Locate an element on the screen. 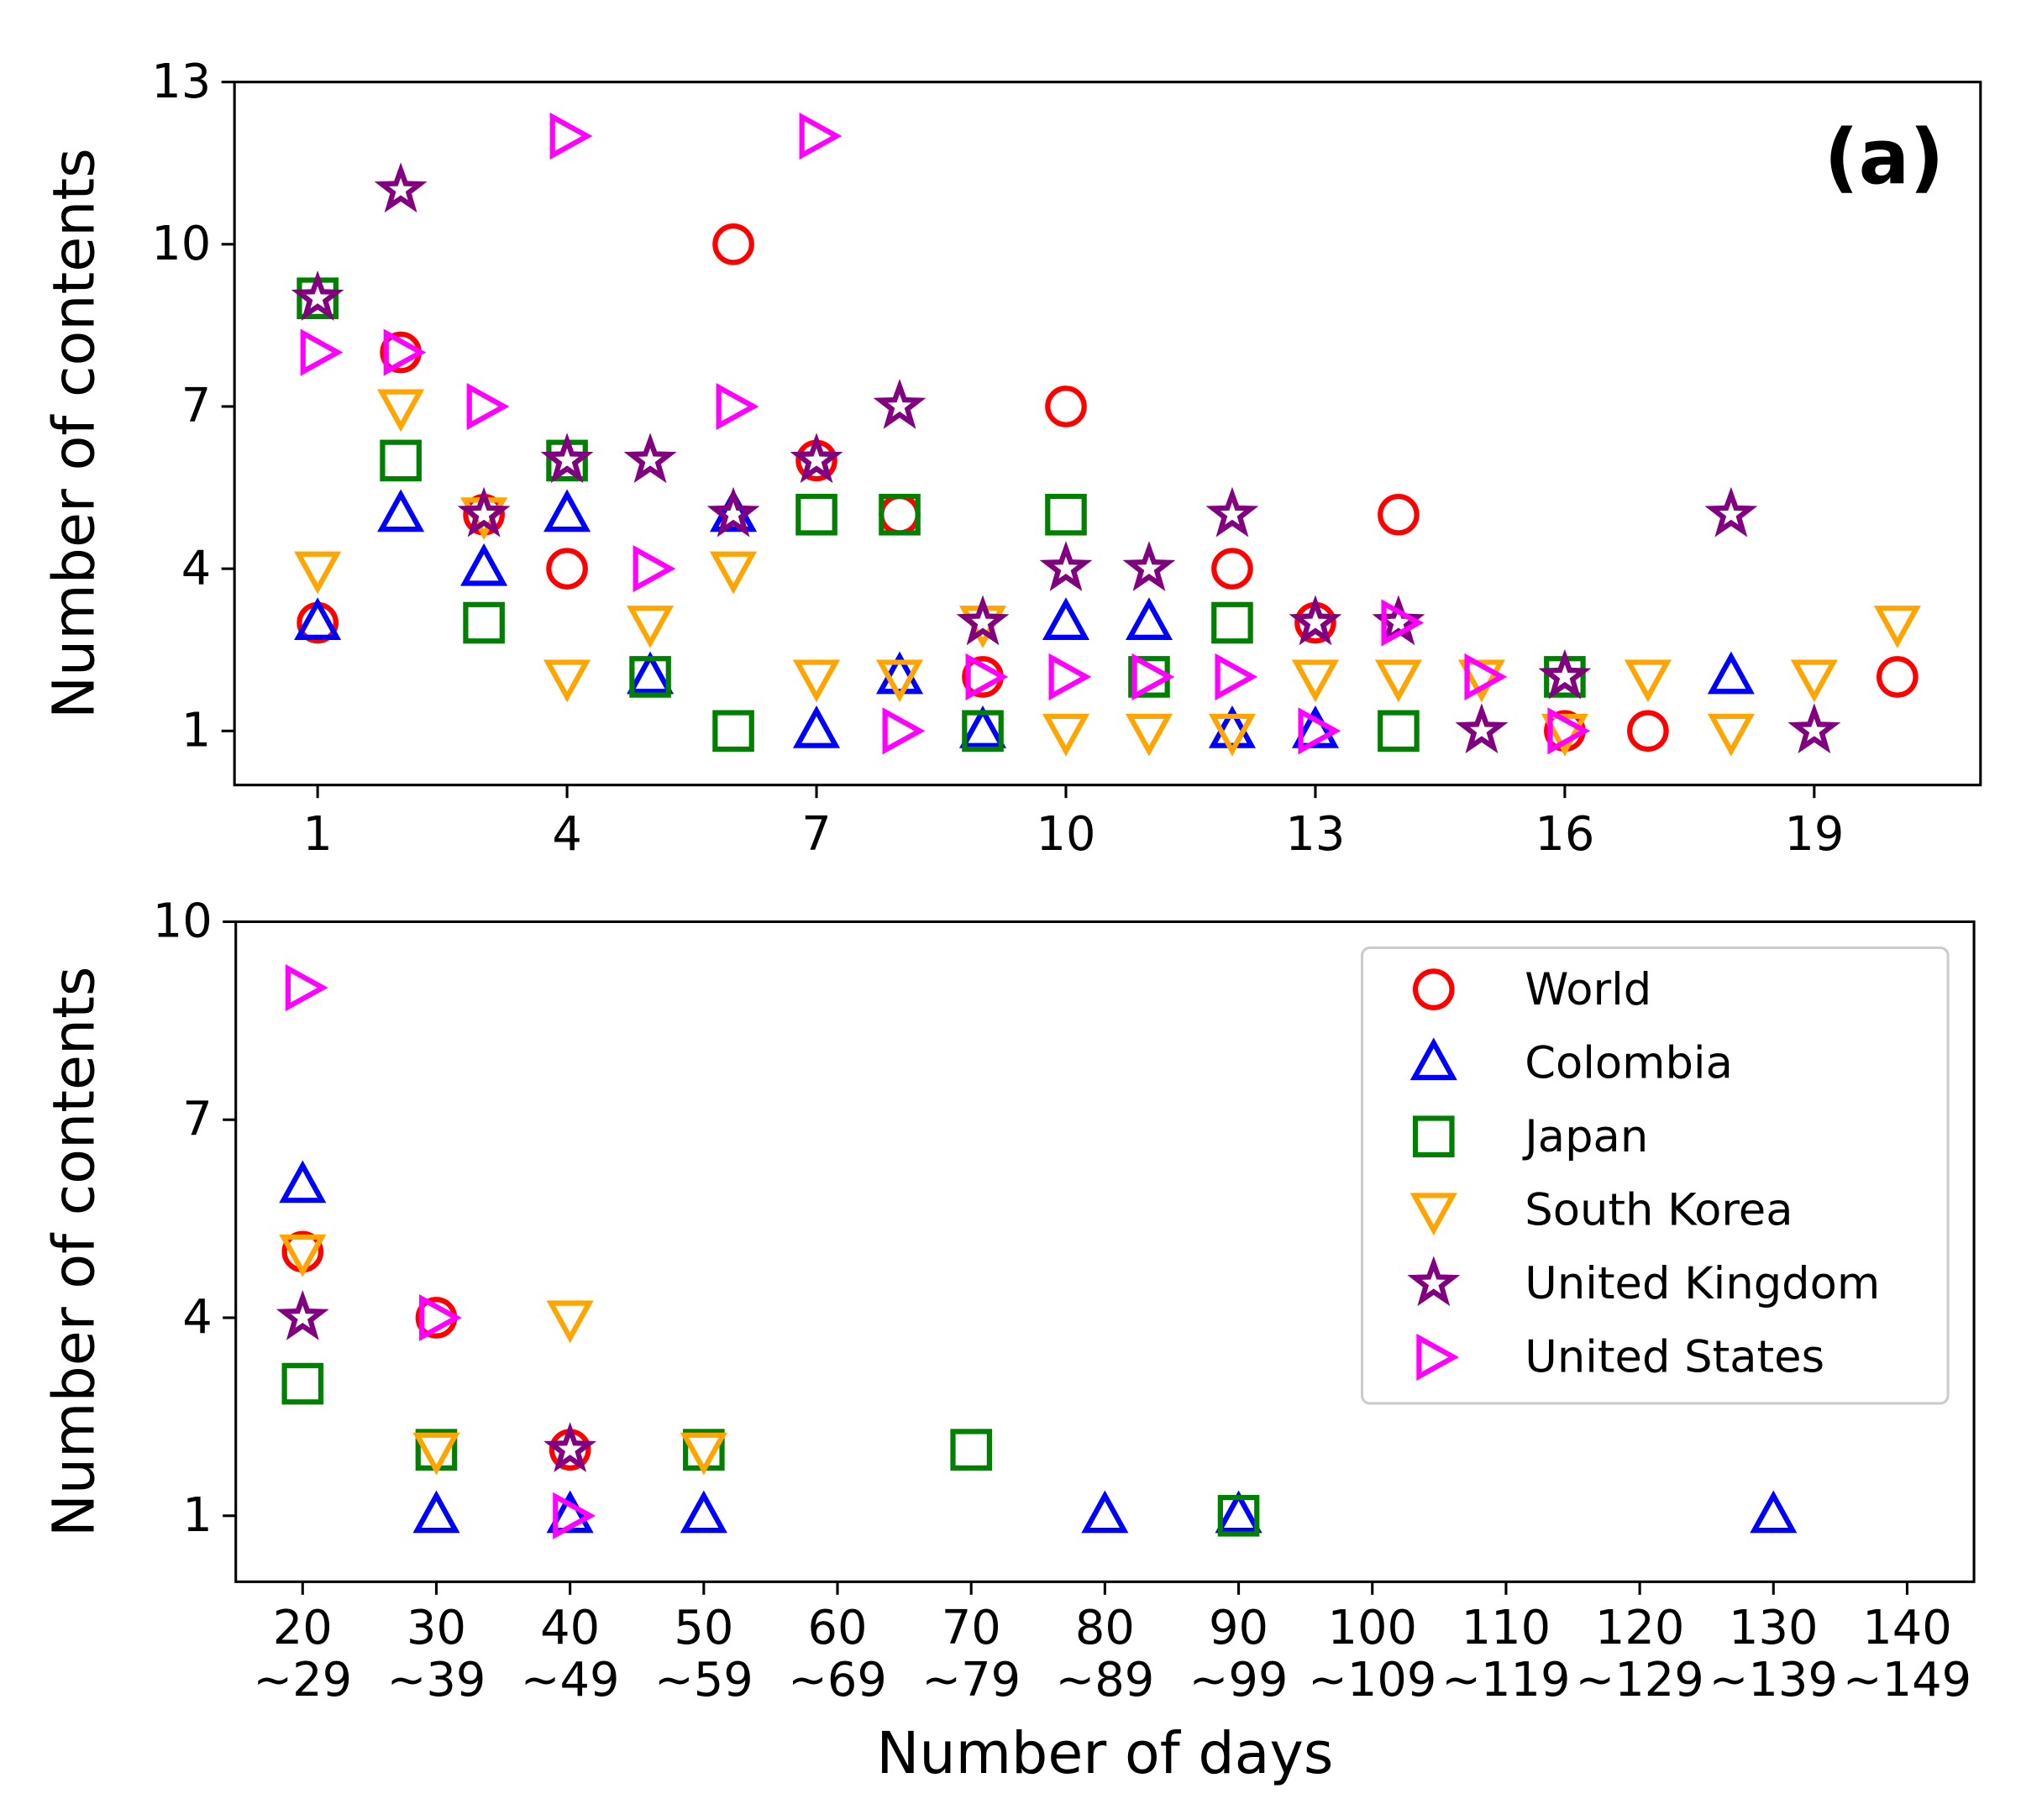 This screenshot has width=2021, height=1820. y-tick-label: 10 is located at coordinates (183, 921).